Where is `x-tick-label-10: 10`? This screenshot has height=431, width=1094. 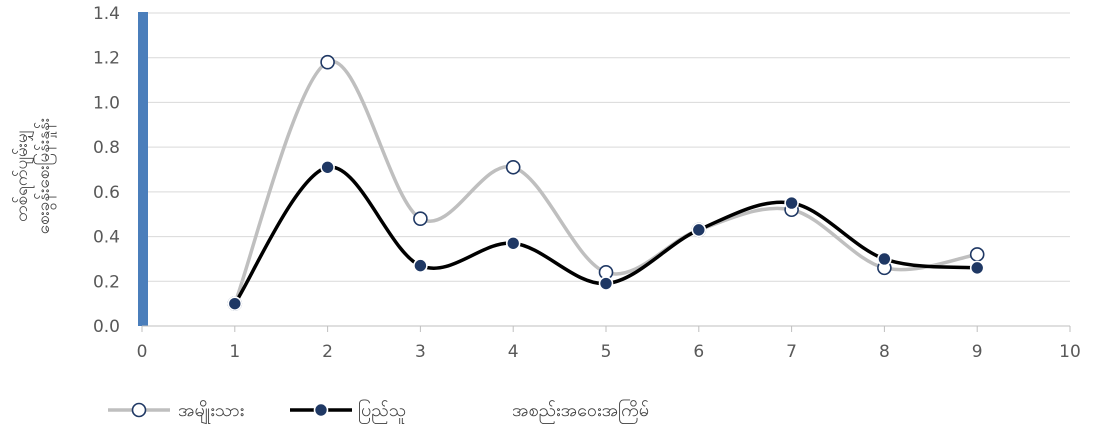 x-tick-label-10: 10 is located at coordinates (1070, 352).